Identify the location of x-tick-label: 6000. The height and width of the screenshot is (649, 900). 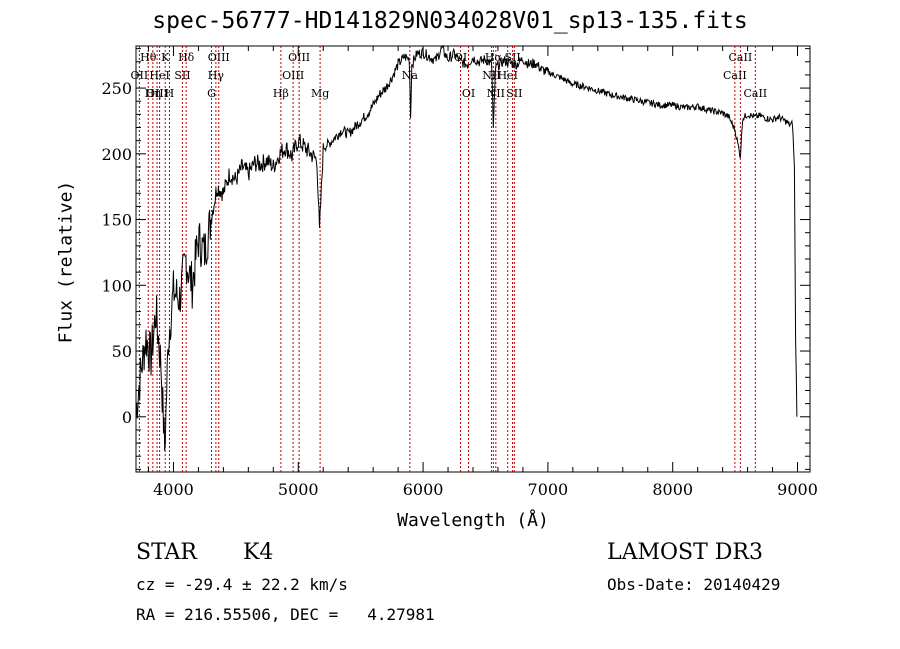
(423, 489).